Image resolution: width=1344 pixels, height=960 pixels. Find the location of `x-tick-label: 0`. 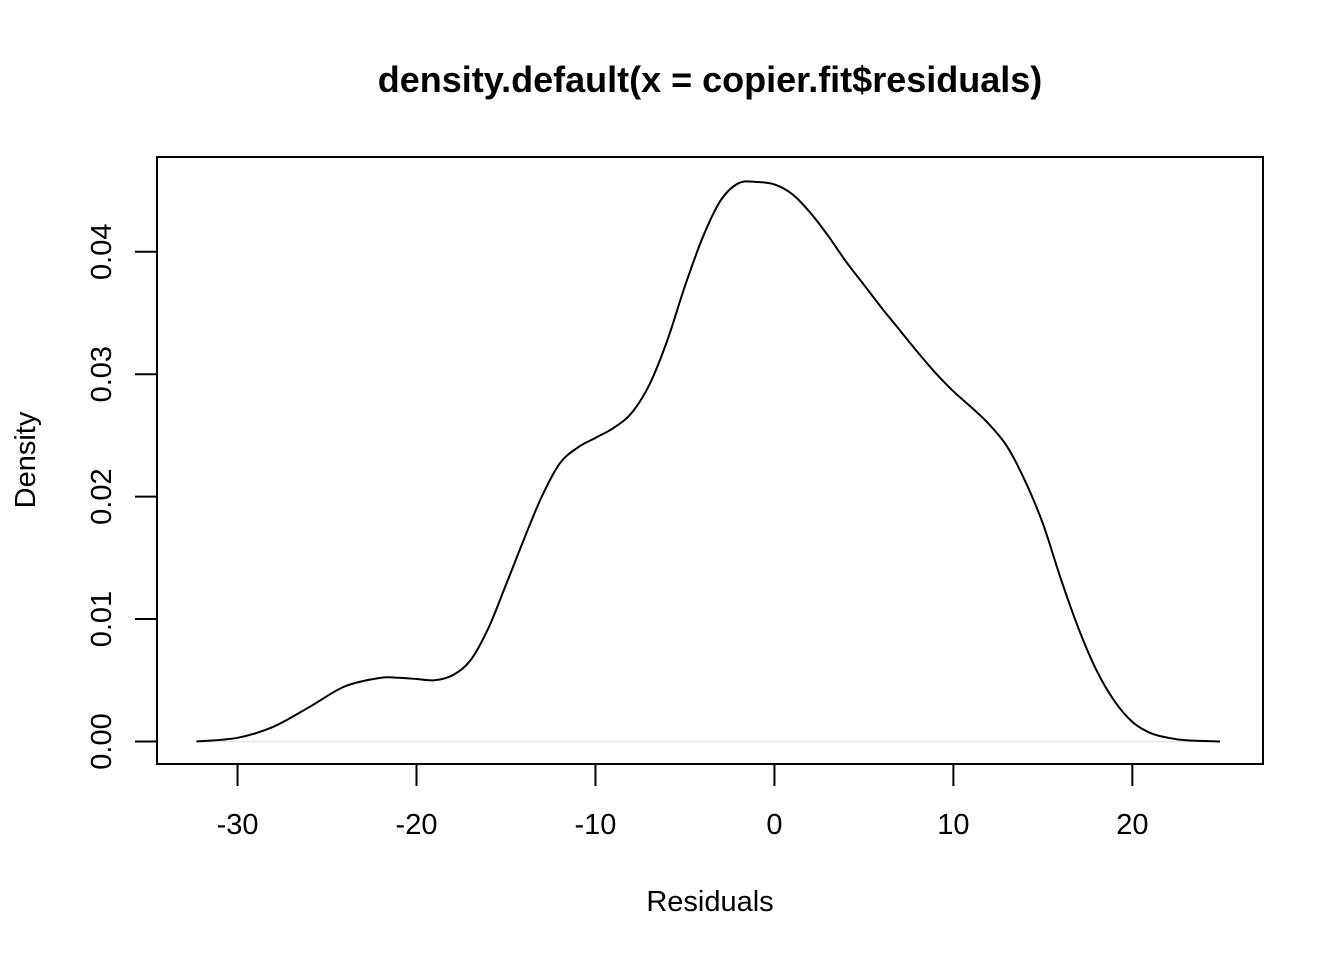

x-tick-label: 0 is located at coordinates (774, 825).